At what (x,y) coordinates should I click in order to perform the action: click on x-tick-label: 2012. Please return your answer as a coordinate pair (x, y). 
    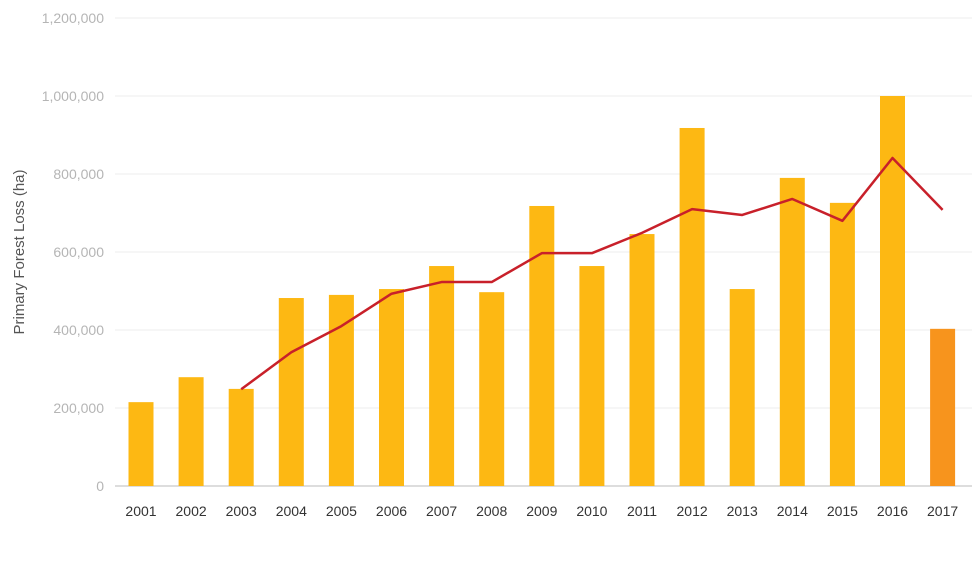
    Looking at the image, I should click on (692, 511).